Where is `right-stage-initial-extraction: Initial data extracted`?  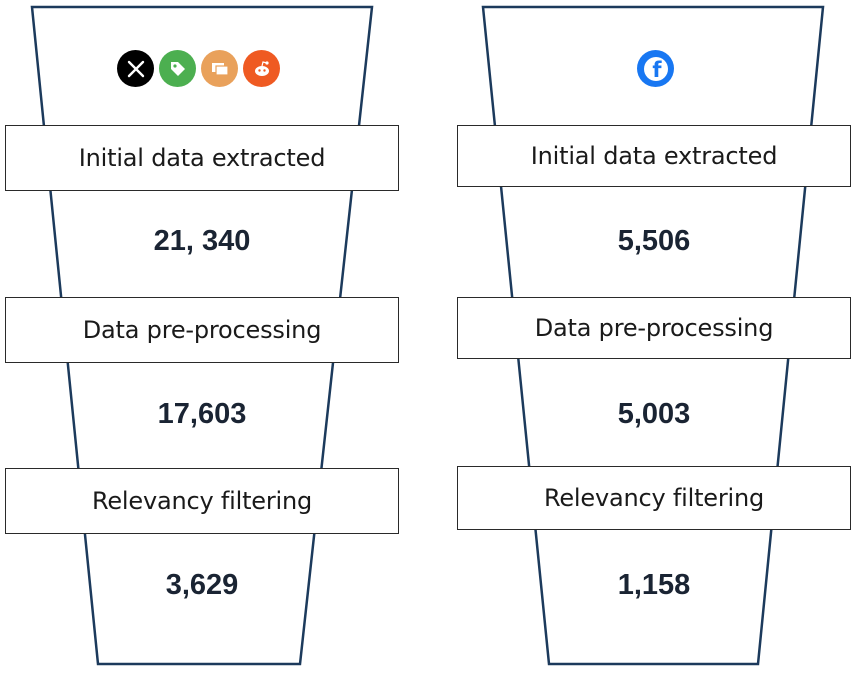
right-stage-initial-extraction: Initial data extracted is located at coordinates (654, 156).